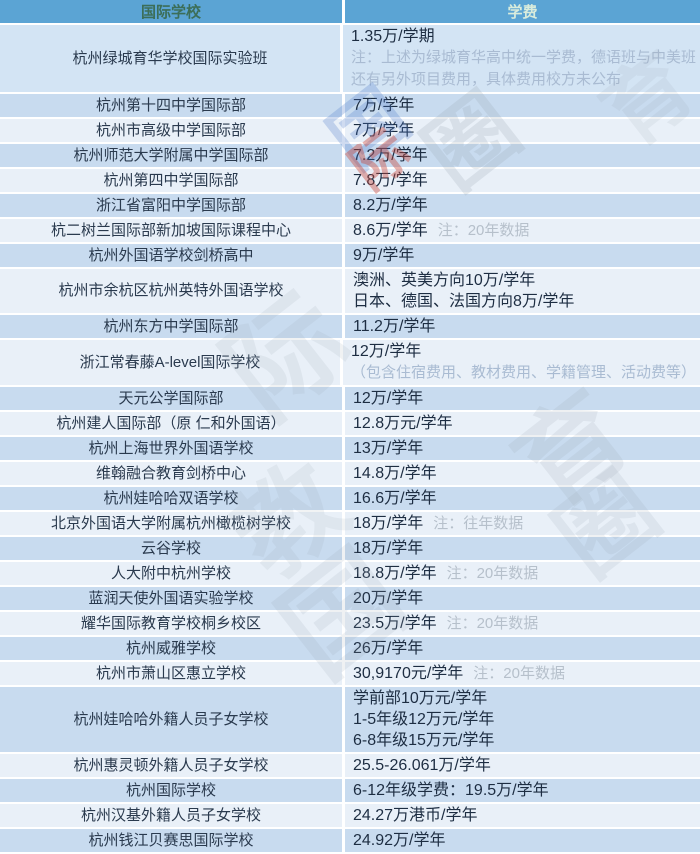 Image resolution: width=700 pixels, height=854 pixels. What do you see at coordinates (350, 12) in the screenshot?
I see `table-header-row: 国际学校 学费` at bounding box center [350, 12].